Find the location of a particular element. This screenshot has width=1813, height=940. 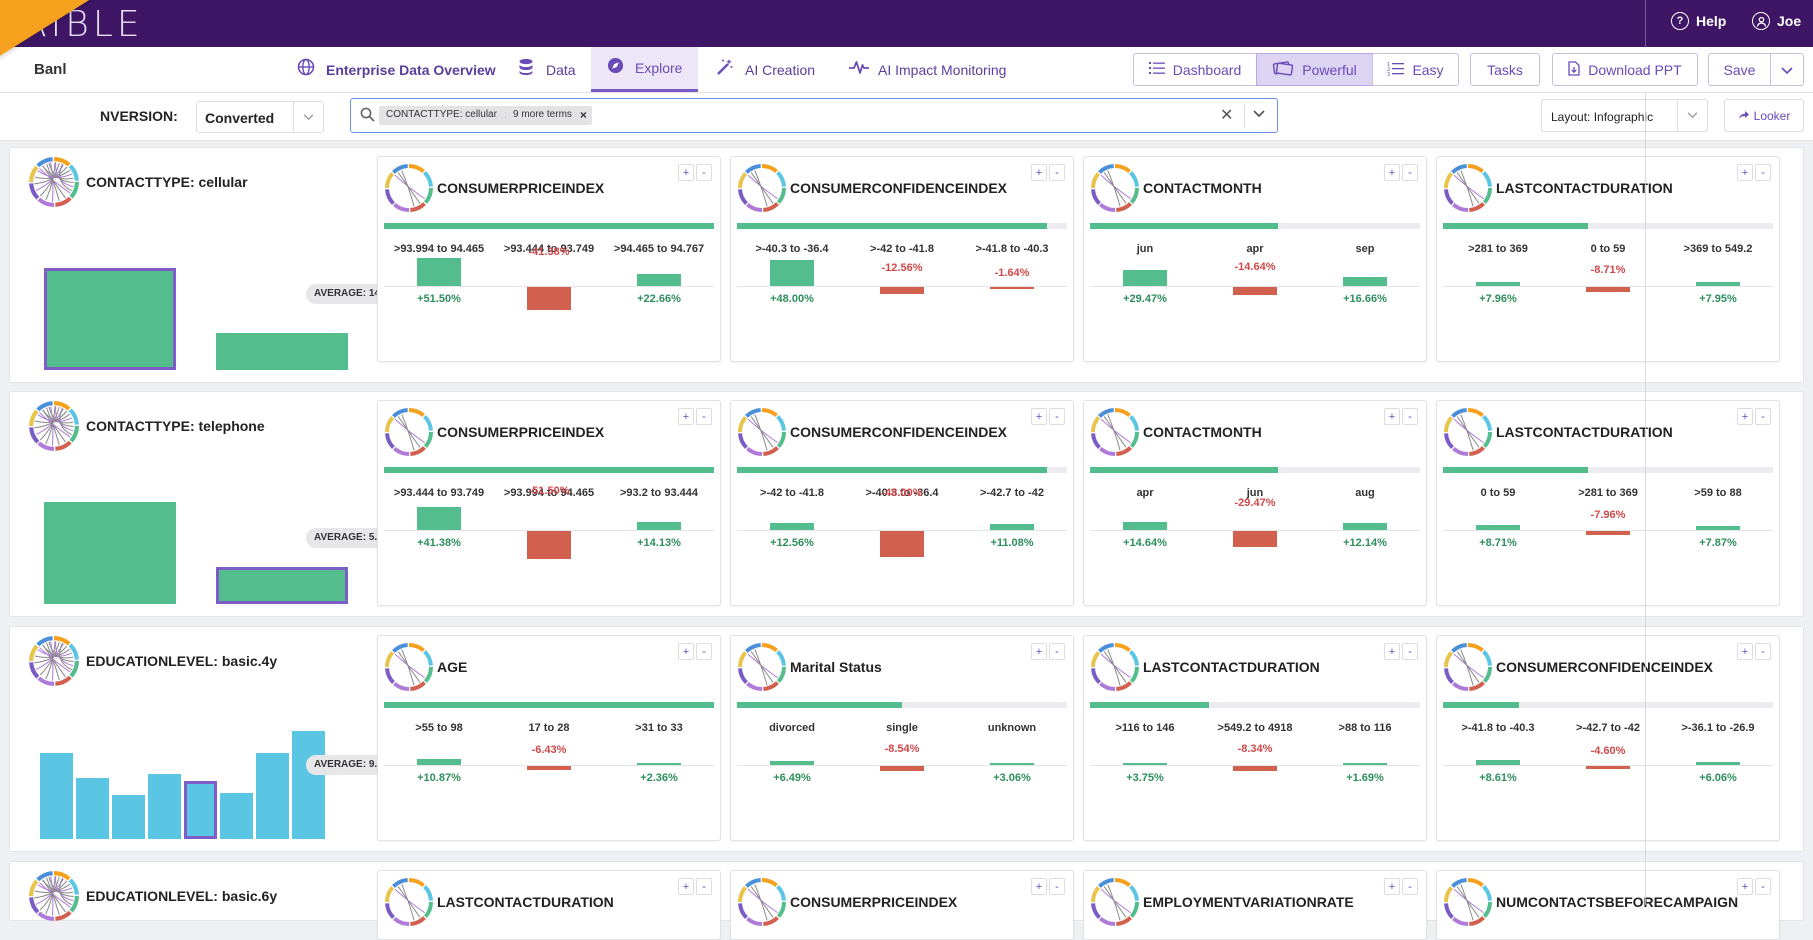

bin-column: >-36.1 to -26.9 +6.06% is located at coordinates (1718, 777).